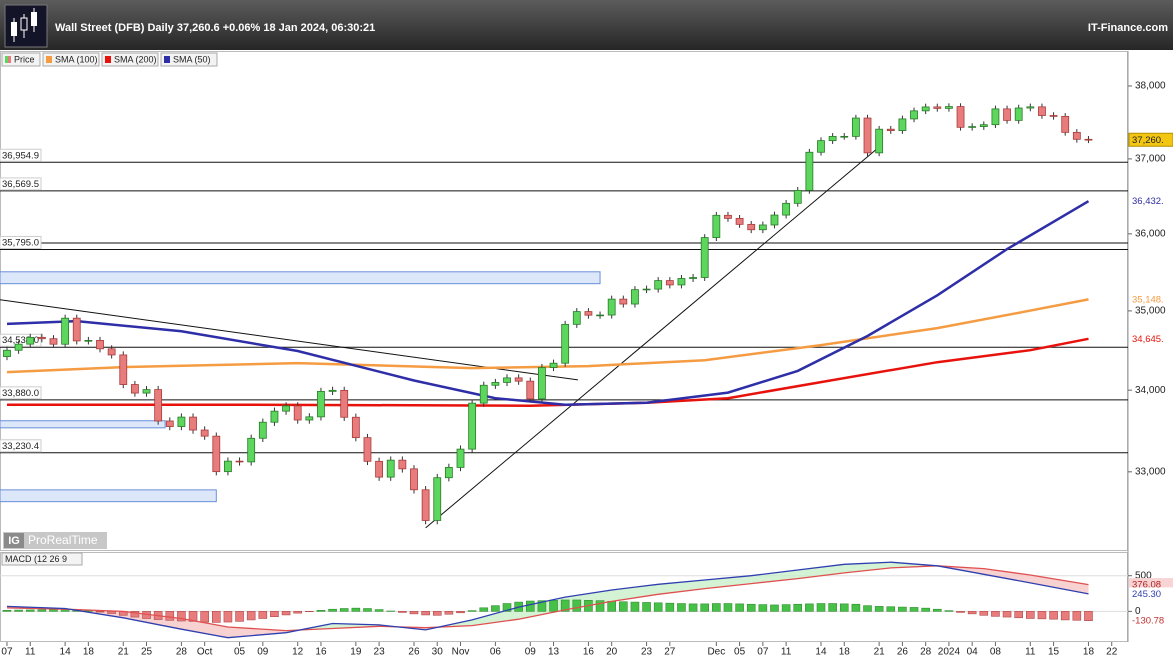  What do you see at coordinates (298, 652) in the screenshot?
I see `x-tick-label: 12` at bounding box center [298, 652].